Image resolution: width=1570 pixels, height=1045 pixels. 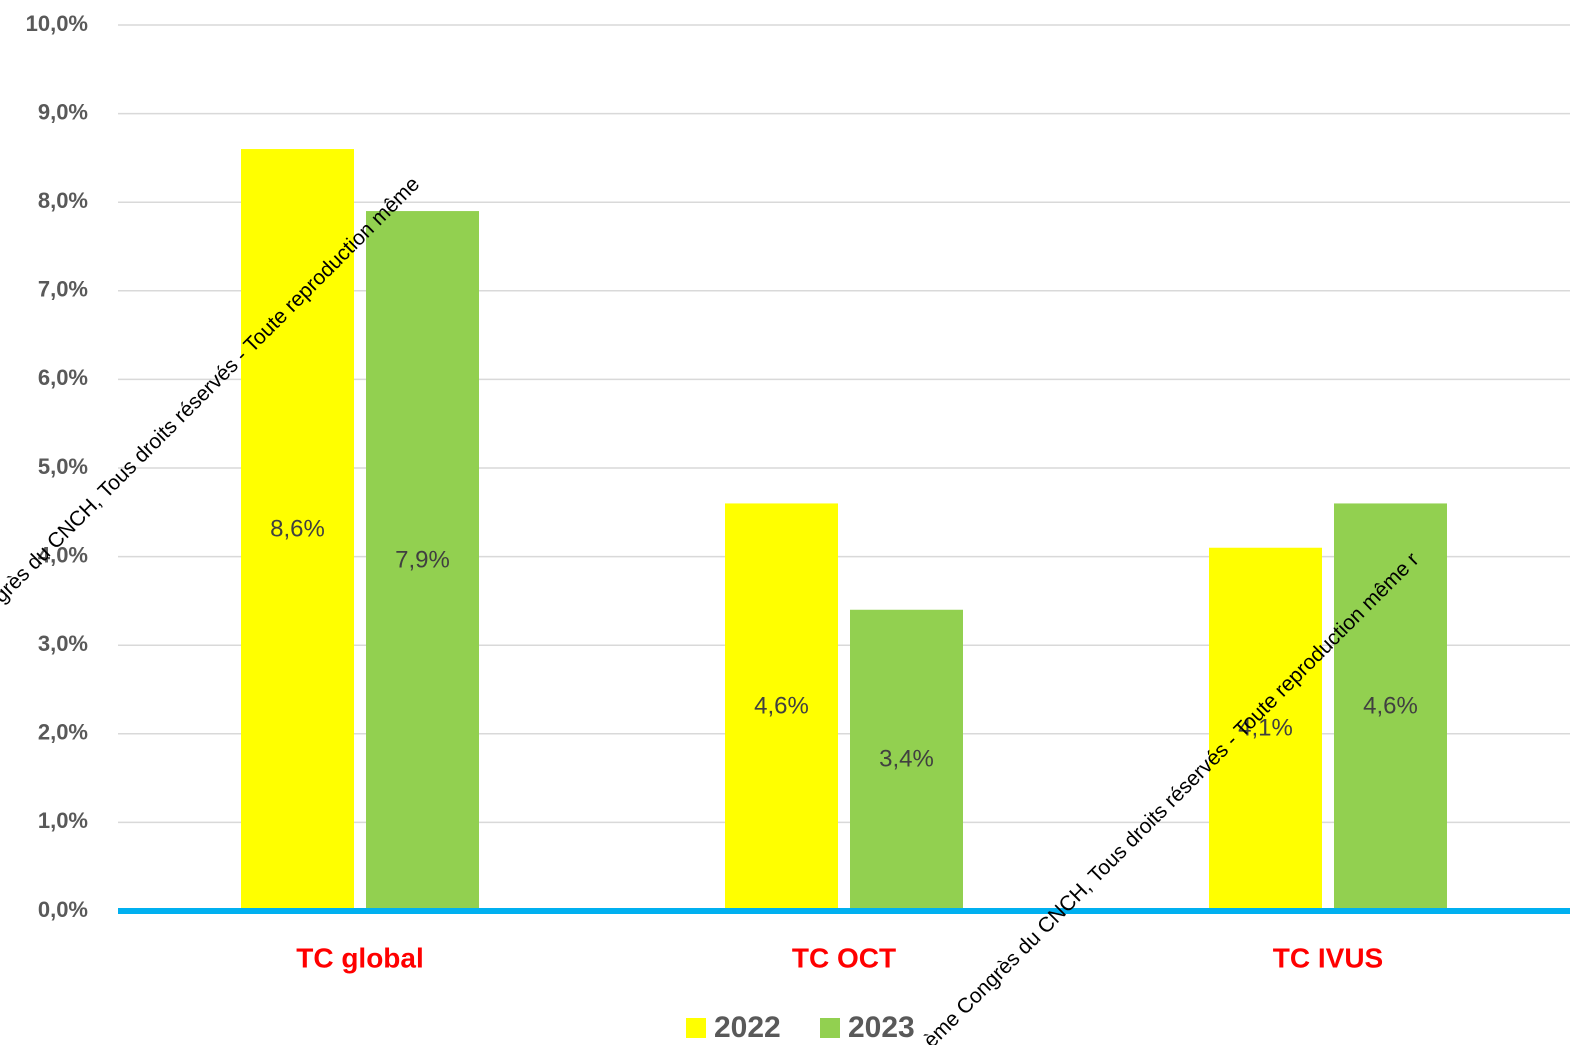 What do you see at coordinates (63, 554) in the screenshot?
I see `y-tick-label: 4,0%` at bounding box center [63, 554].